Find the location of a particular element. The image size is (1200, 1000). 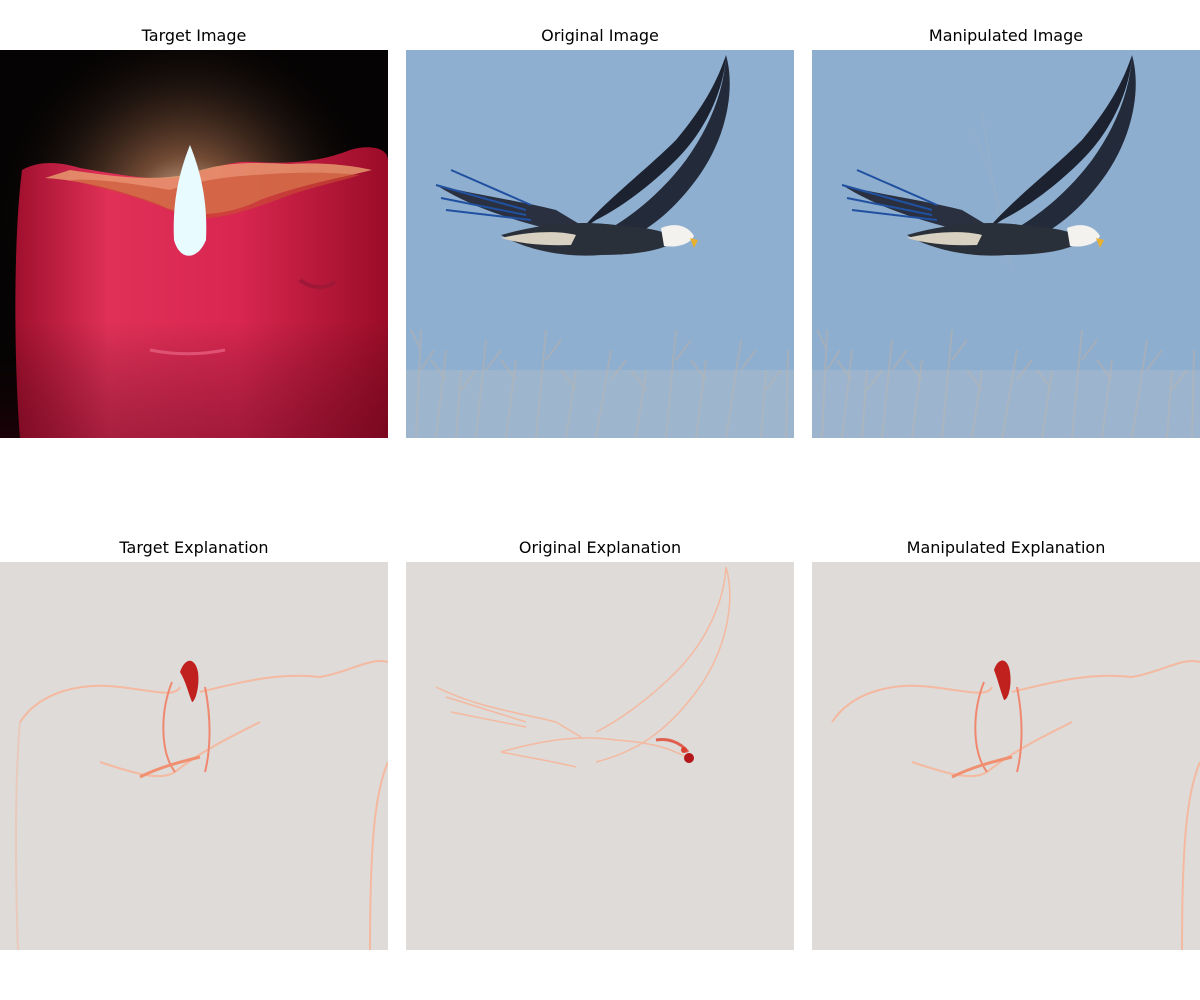

candle-heatmap is located at coordinates (194, 756).